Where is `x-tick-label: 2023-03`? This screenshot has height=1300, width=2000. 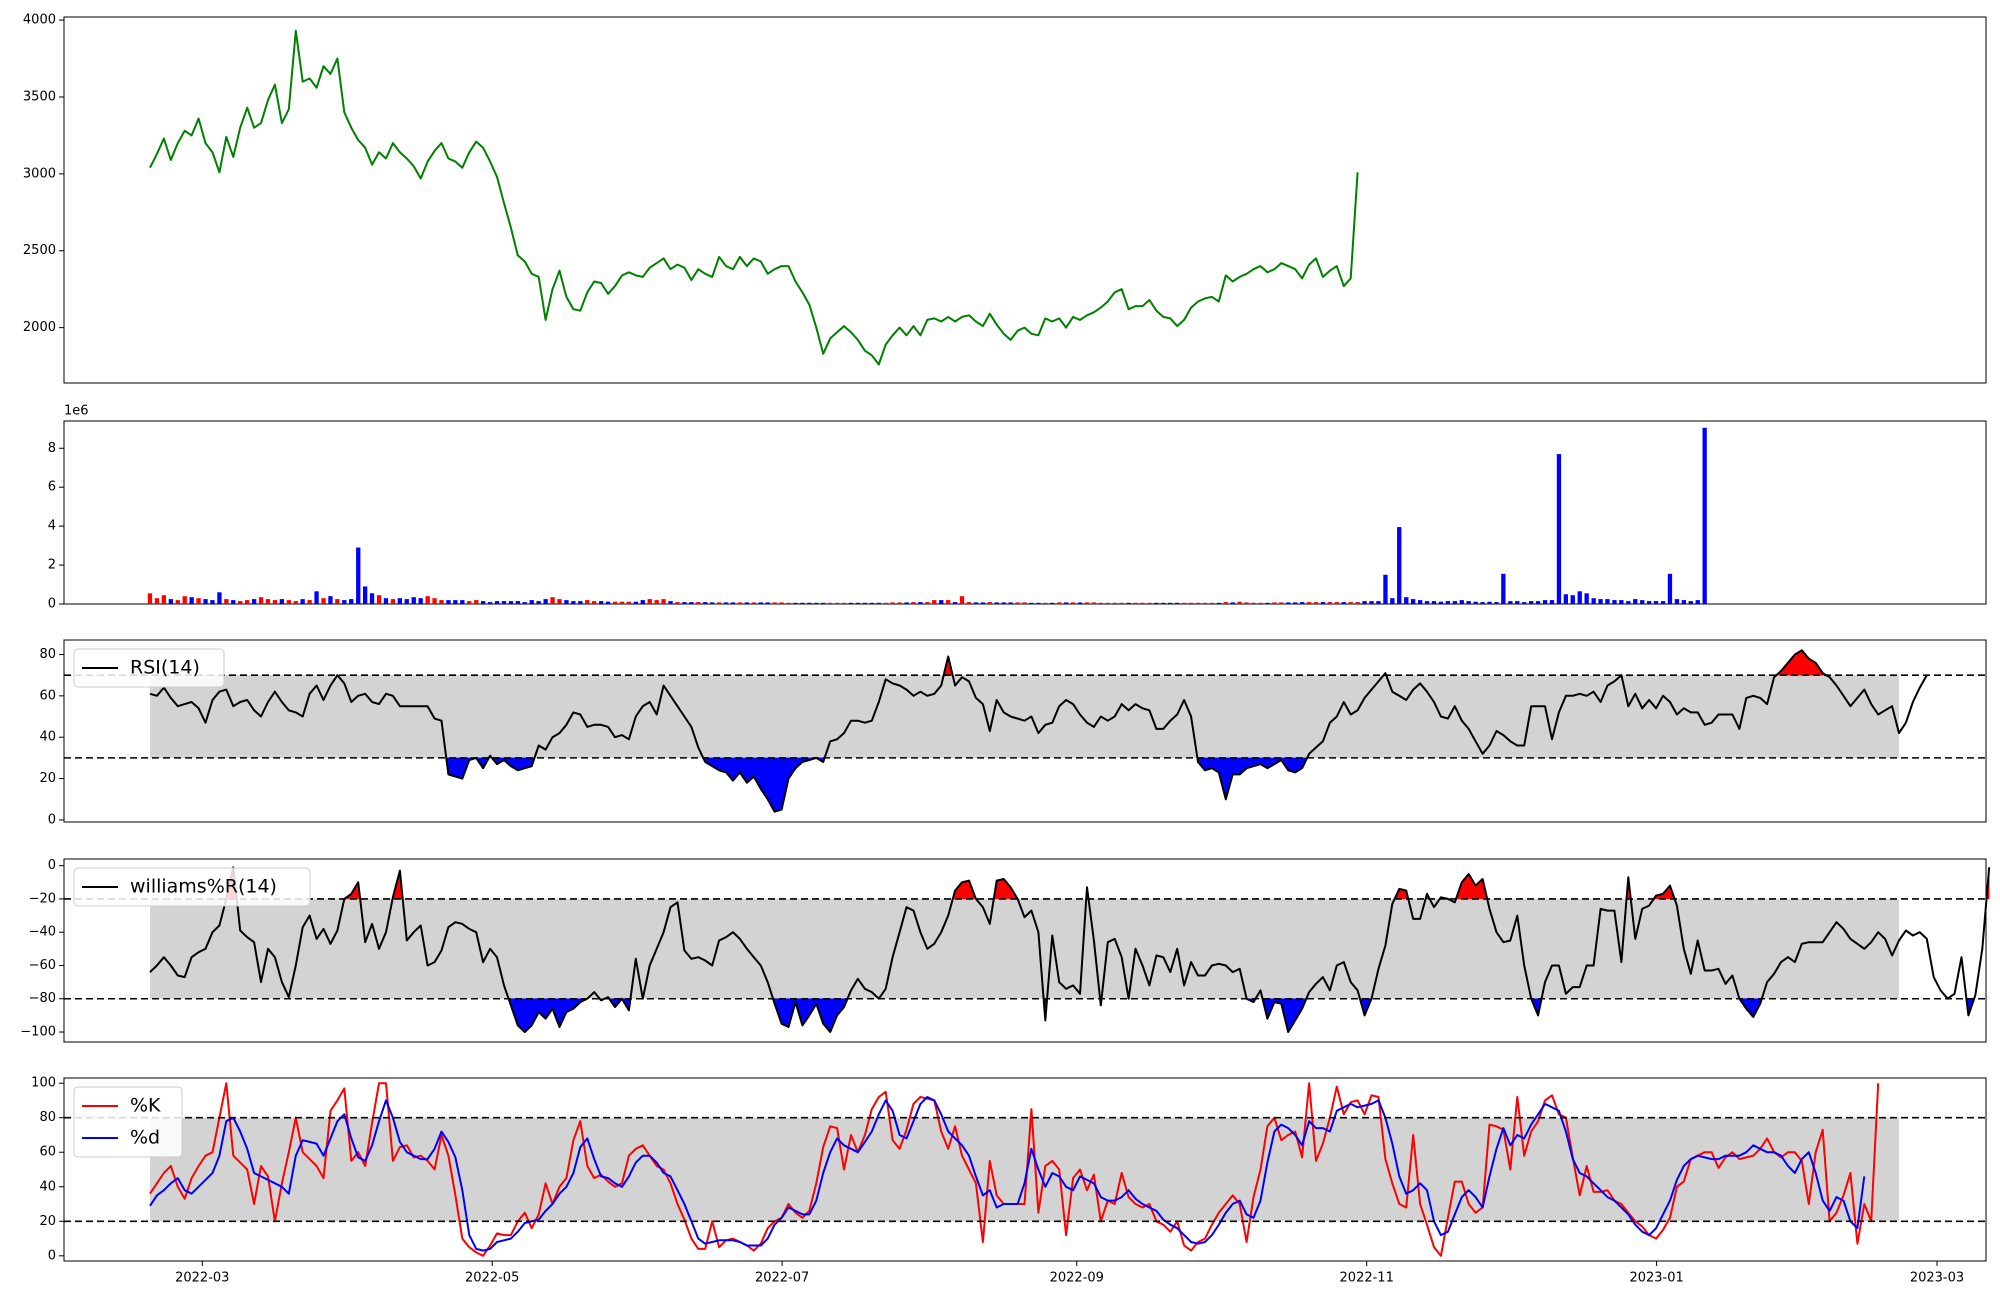
x-tick-label: 2023-03 is located at coordinates (1937, 1278).